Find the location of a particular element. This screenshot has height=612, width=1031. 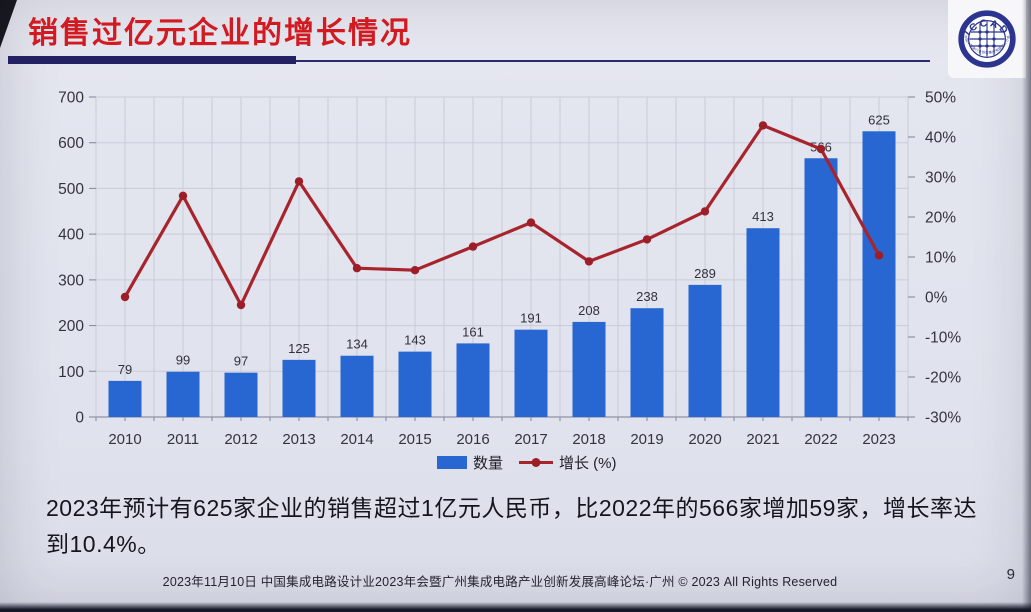

svg-text: 191 is located at coordinates (531, 318).